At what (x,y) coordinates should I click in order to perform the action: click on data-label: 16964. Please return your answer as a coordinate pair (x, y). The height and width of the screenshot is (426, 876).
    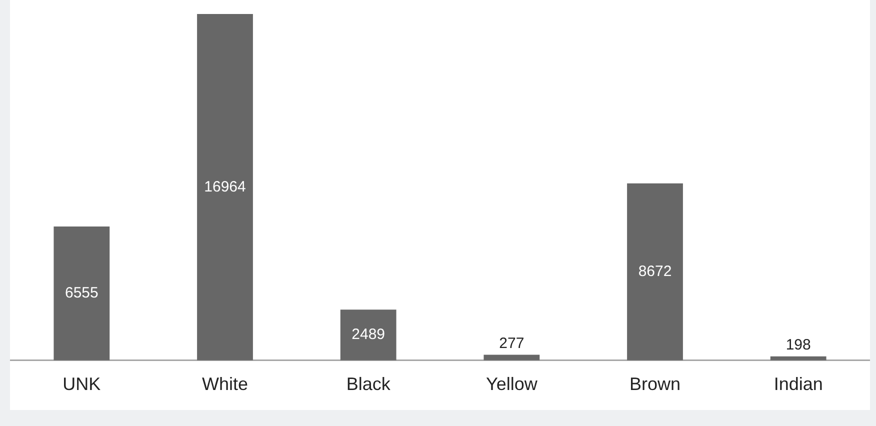
    Looking at the image, I should click on (225, 187).